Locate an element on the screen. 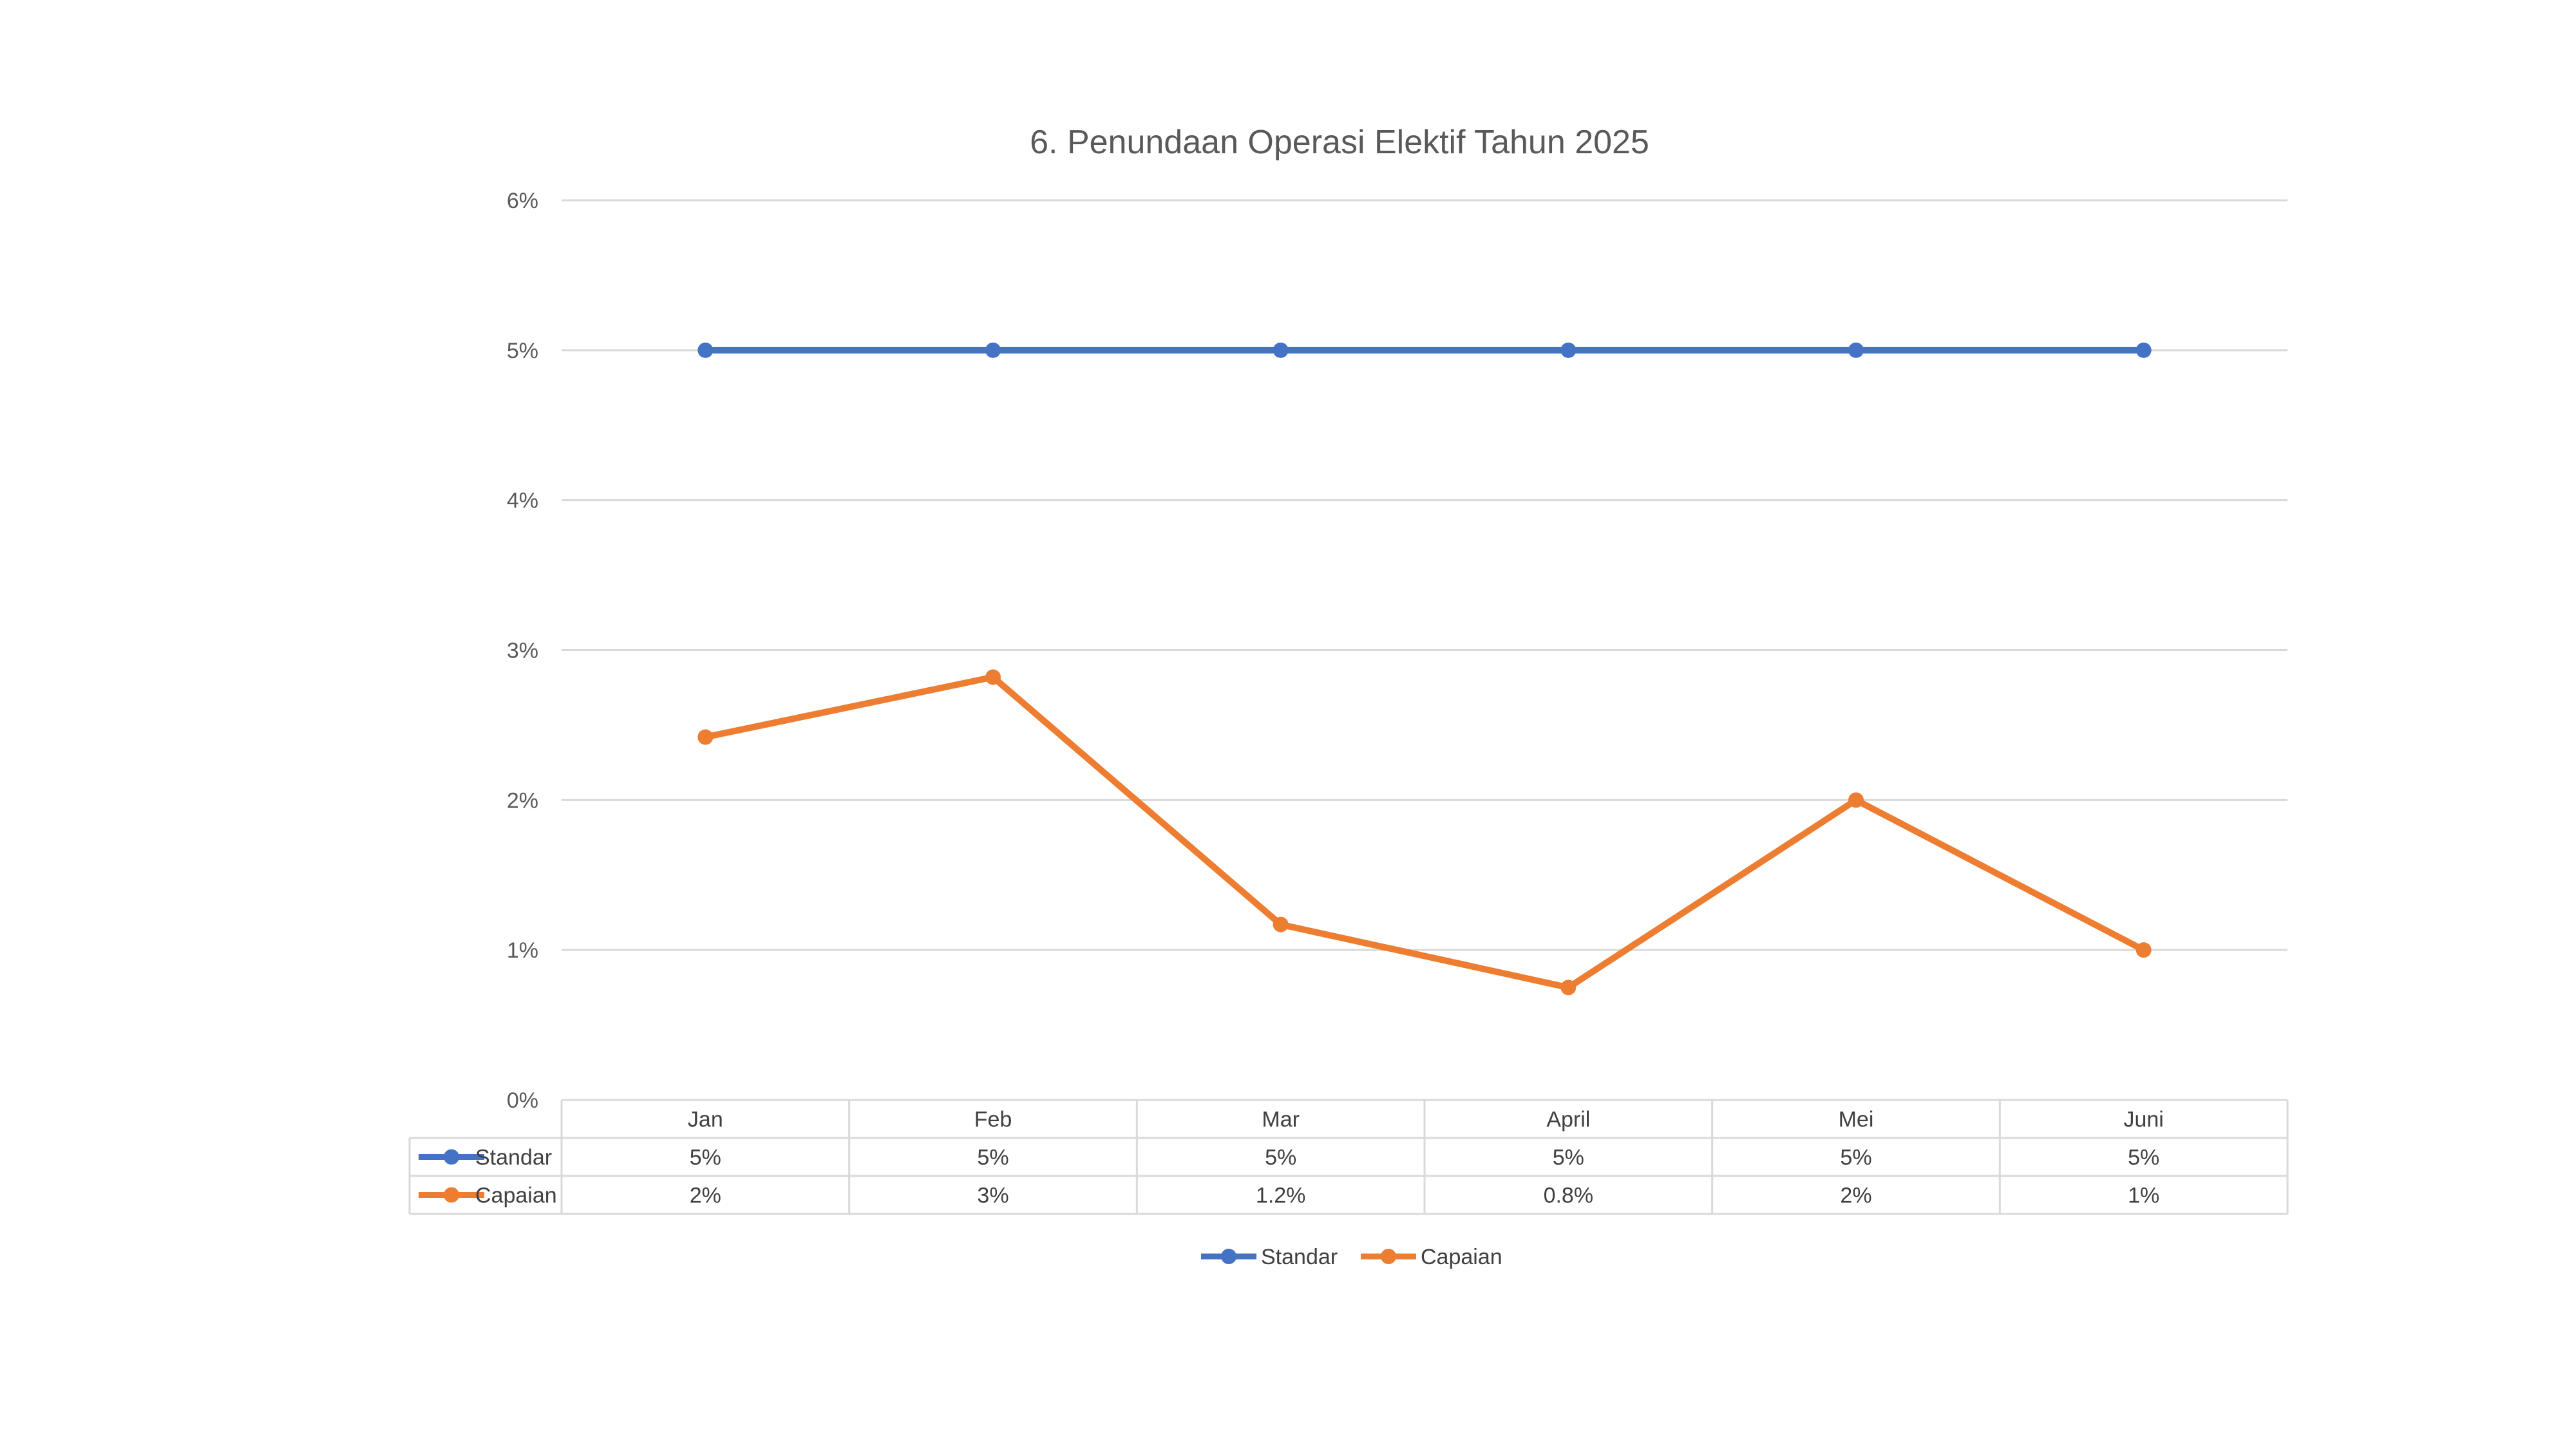  y-tick-label: 4% is located at coordinates (522, 501).